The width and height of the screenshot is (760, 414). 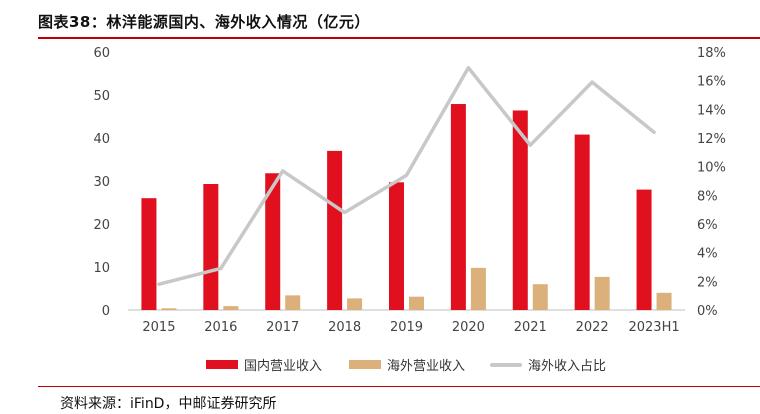 I want to click on left-tick-label: 10, so click(x=101, y=268).